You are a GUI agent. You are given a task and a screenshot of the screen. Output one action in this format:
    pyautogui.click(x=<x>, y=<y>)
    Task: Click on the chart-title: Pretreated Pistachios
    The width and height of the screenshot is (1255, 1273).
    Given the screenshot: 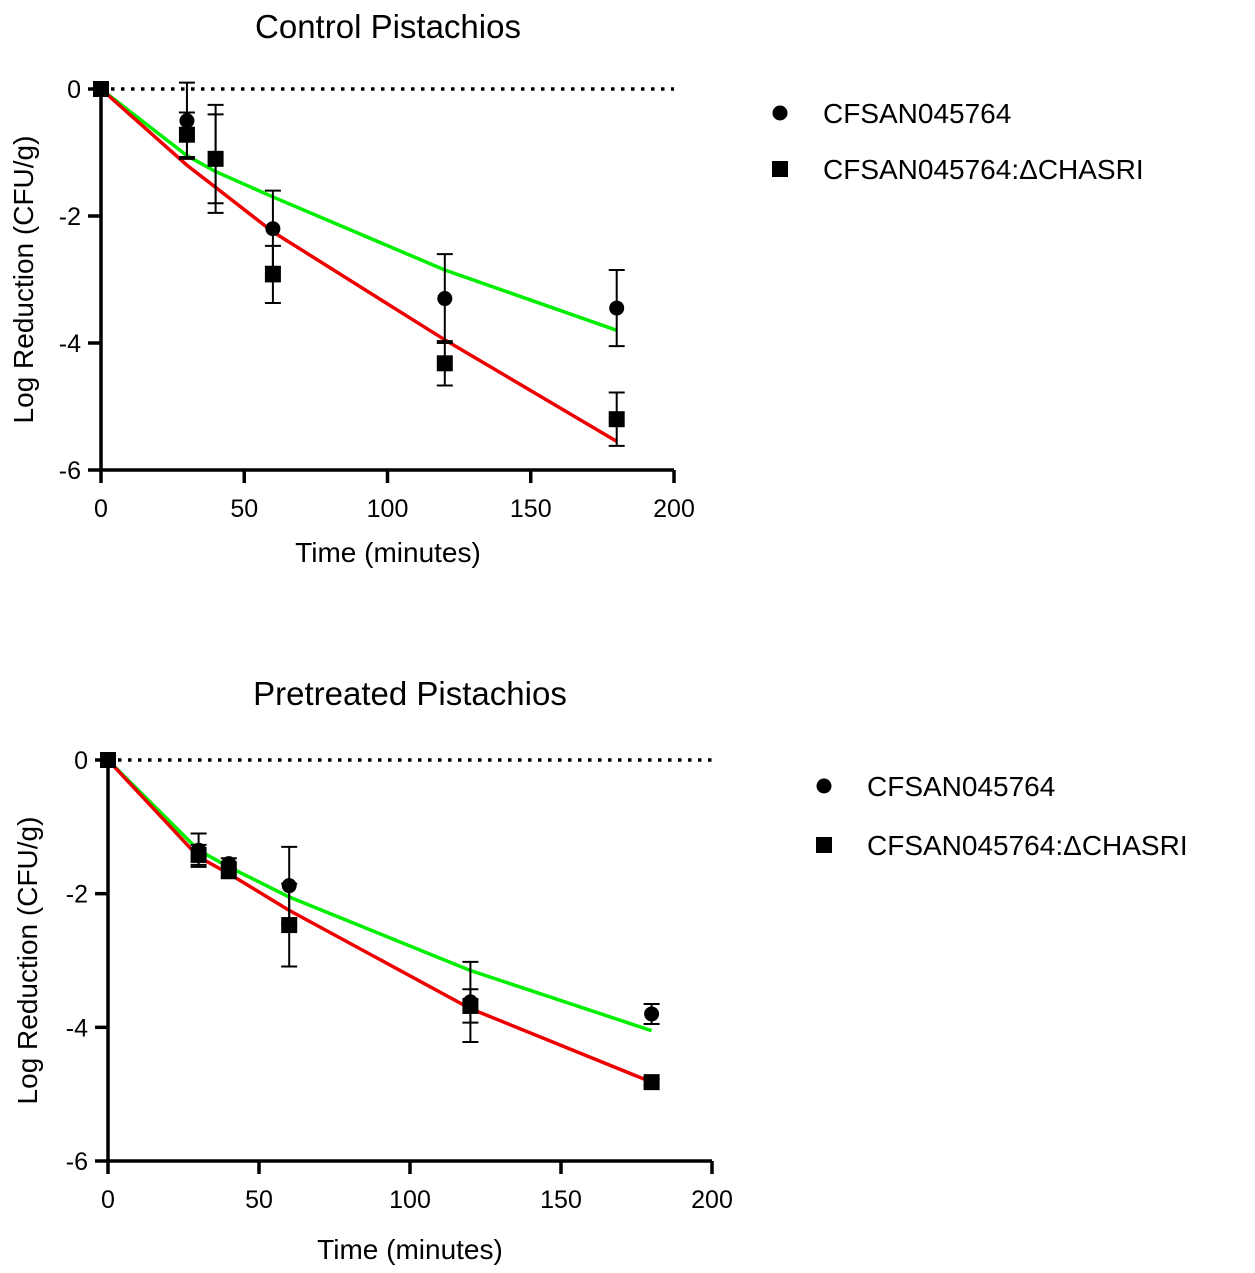 What is the action you would take?
    pyautogui.click(x=410, y=693)
    